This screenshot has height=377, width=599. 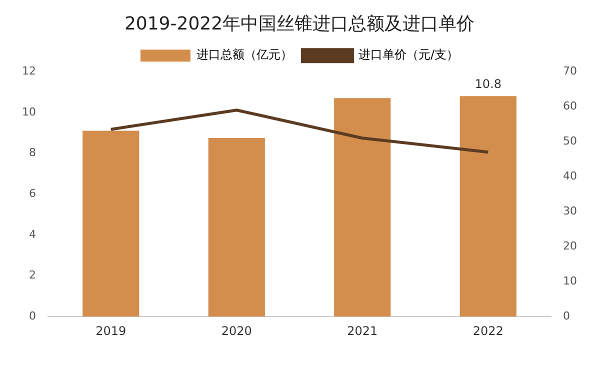 I want to click on y-tick-label: 4, so click(x=32, y=234).